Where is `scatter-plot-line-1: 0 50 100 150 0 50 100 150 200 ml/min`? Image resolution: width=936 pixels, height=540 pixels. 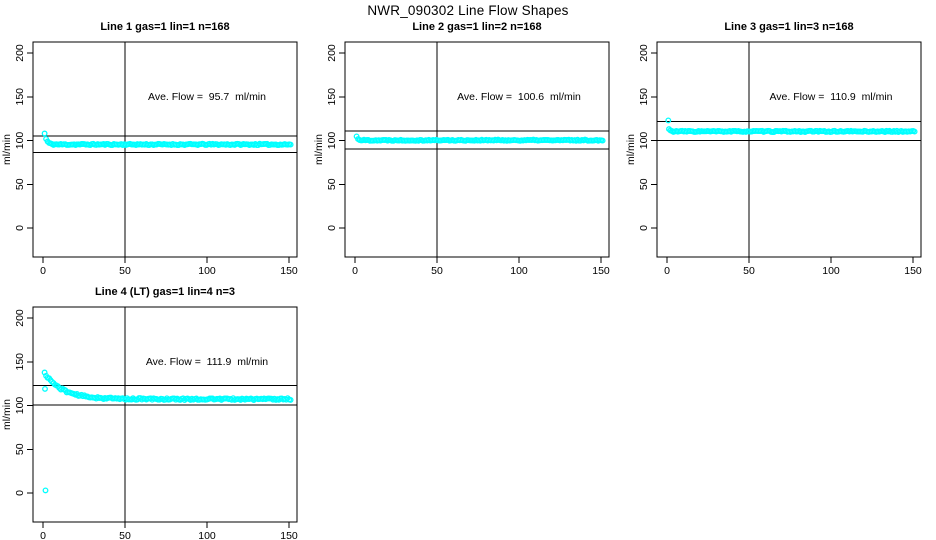
scatter-plot-line-1: 0 50 100 150 0 50 100 150 200 ml/min is located at coordinates (149, 158).